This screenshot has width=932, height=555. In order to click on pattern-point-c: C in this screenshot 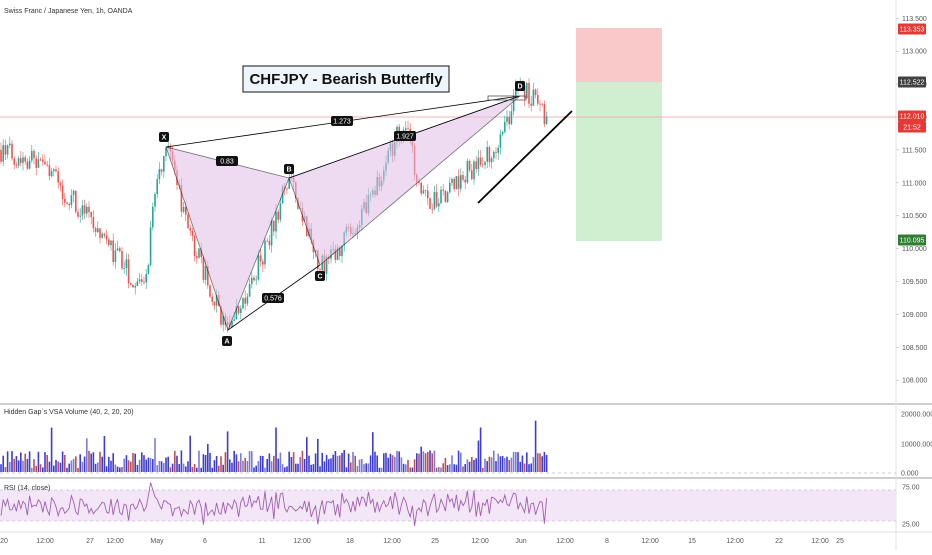, I will do `click(320, 276)`.